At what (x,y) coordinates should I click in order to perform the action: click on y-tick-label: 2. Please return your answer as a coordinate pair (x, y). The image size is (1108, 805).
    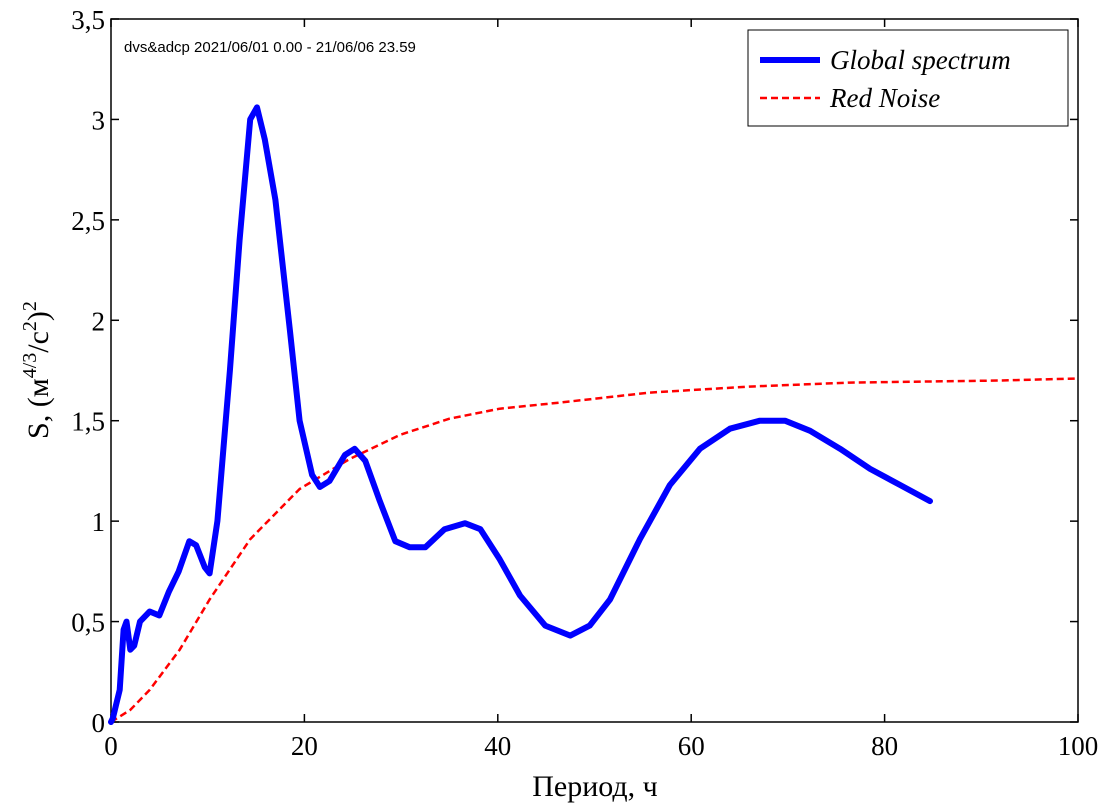
    Looking at the image, I should click on (99, 321).